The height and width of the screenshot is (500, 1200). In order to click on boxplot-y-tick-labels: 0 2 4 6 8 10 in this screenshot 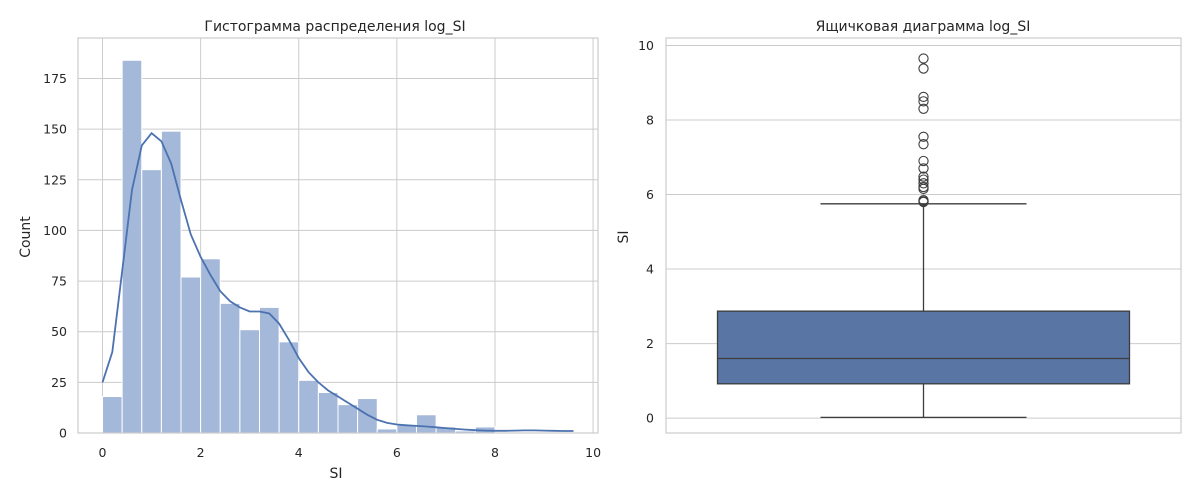, I will do `click(646, 232)`.